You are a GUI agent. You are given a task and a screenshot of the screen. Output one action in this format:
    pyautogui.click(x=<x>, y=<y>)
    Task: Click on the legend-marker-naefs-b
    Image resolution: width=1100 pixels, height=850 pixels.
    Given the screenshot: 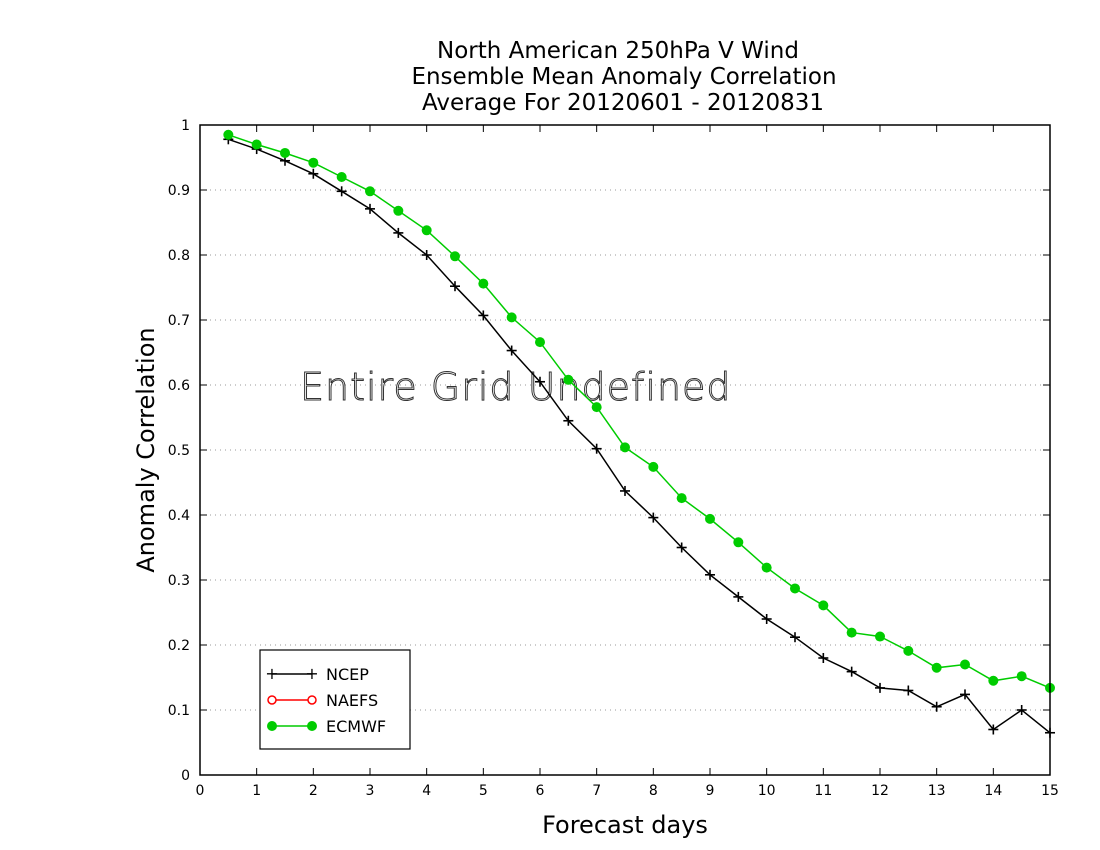 What is the action you would take?
    pyautogui.click(x=312, y=700)
    